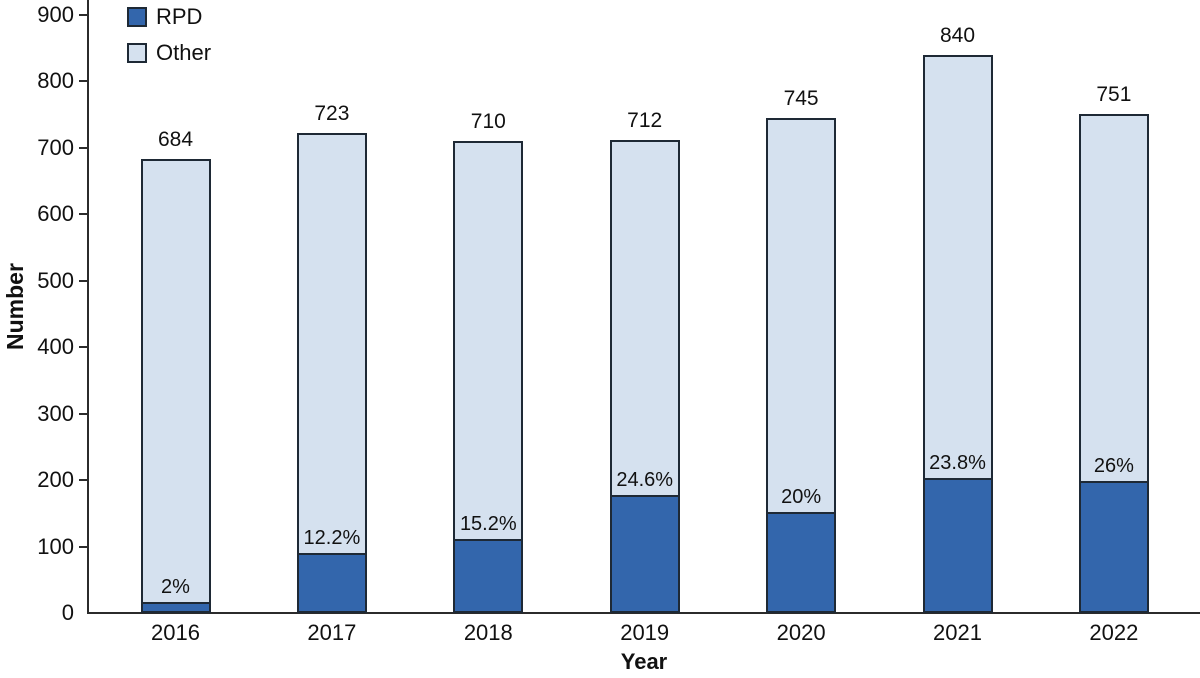 Image resolution: width=1200 pixels, height=678 pixels. What do you see at coordinates (137, 53) in the screenshot?
I see `legend-swatch-other-icon` at bounding box center [137, 53].